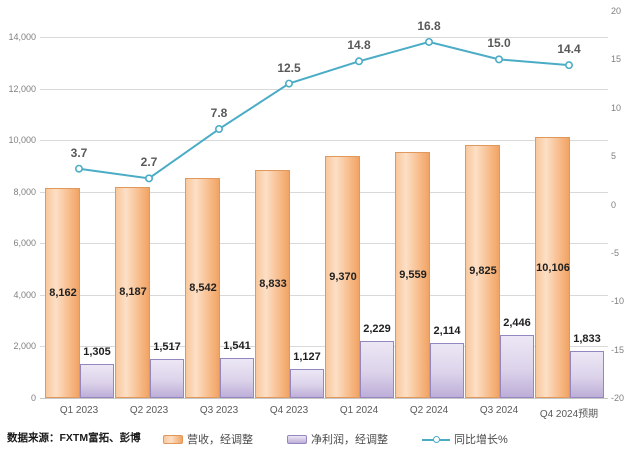 This screenshot has height=455, width=634. I want to click on category-label: Q4 2024预期, so click(569, 414).